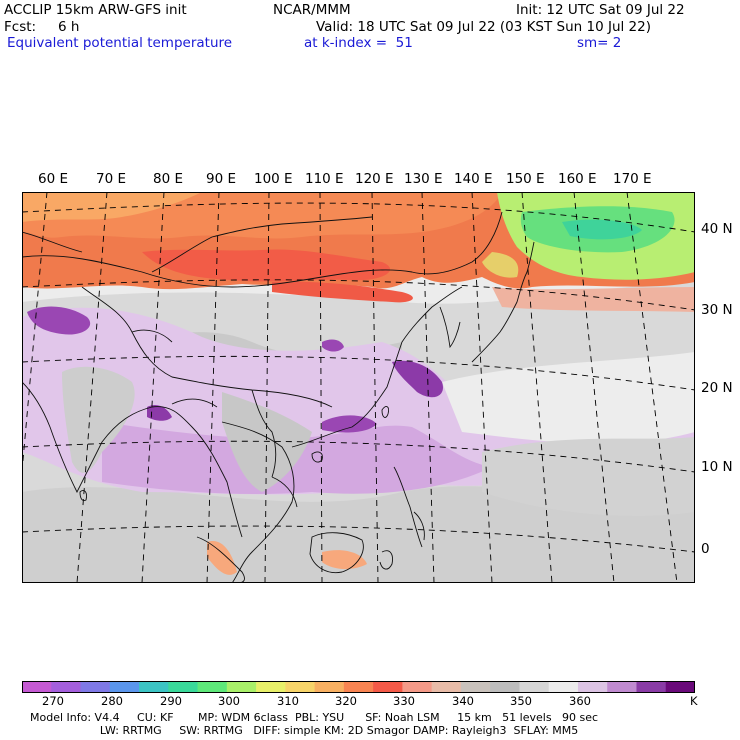 Image resolution: width=740 pixels, height=740 pixels. Describe the element at coordinates (312, 10) in the screenshot. I see `org-label: NCAR/MMM` at that location.